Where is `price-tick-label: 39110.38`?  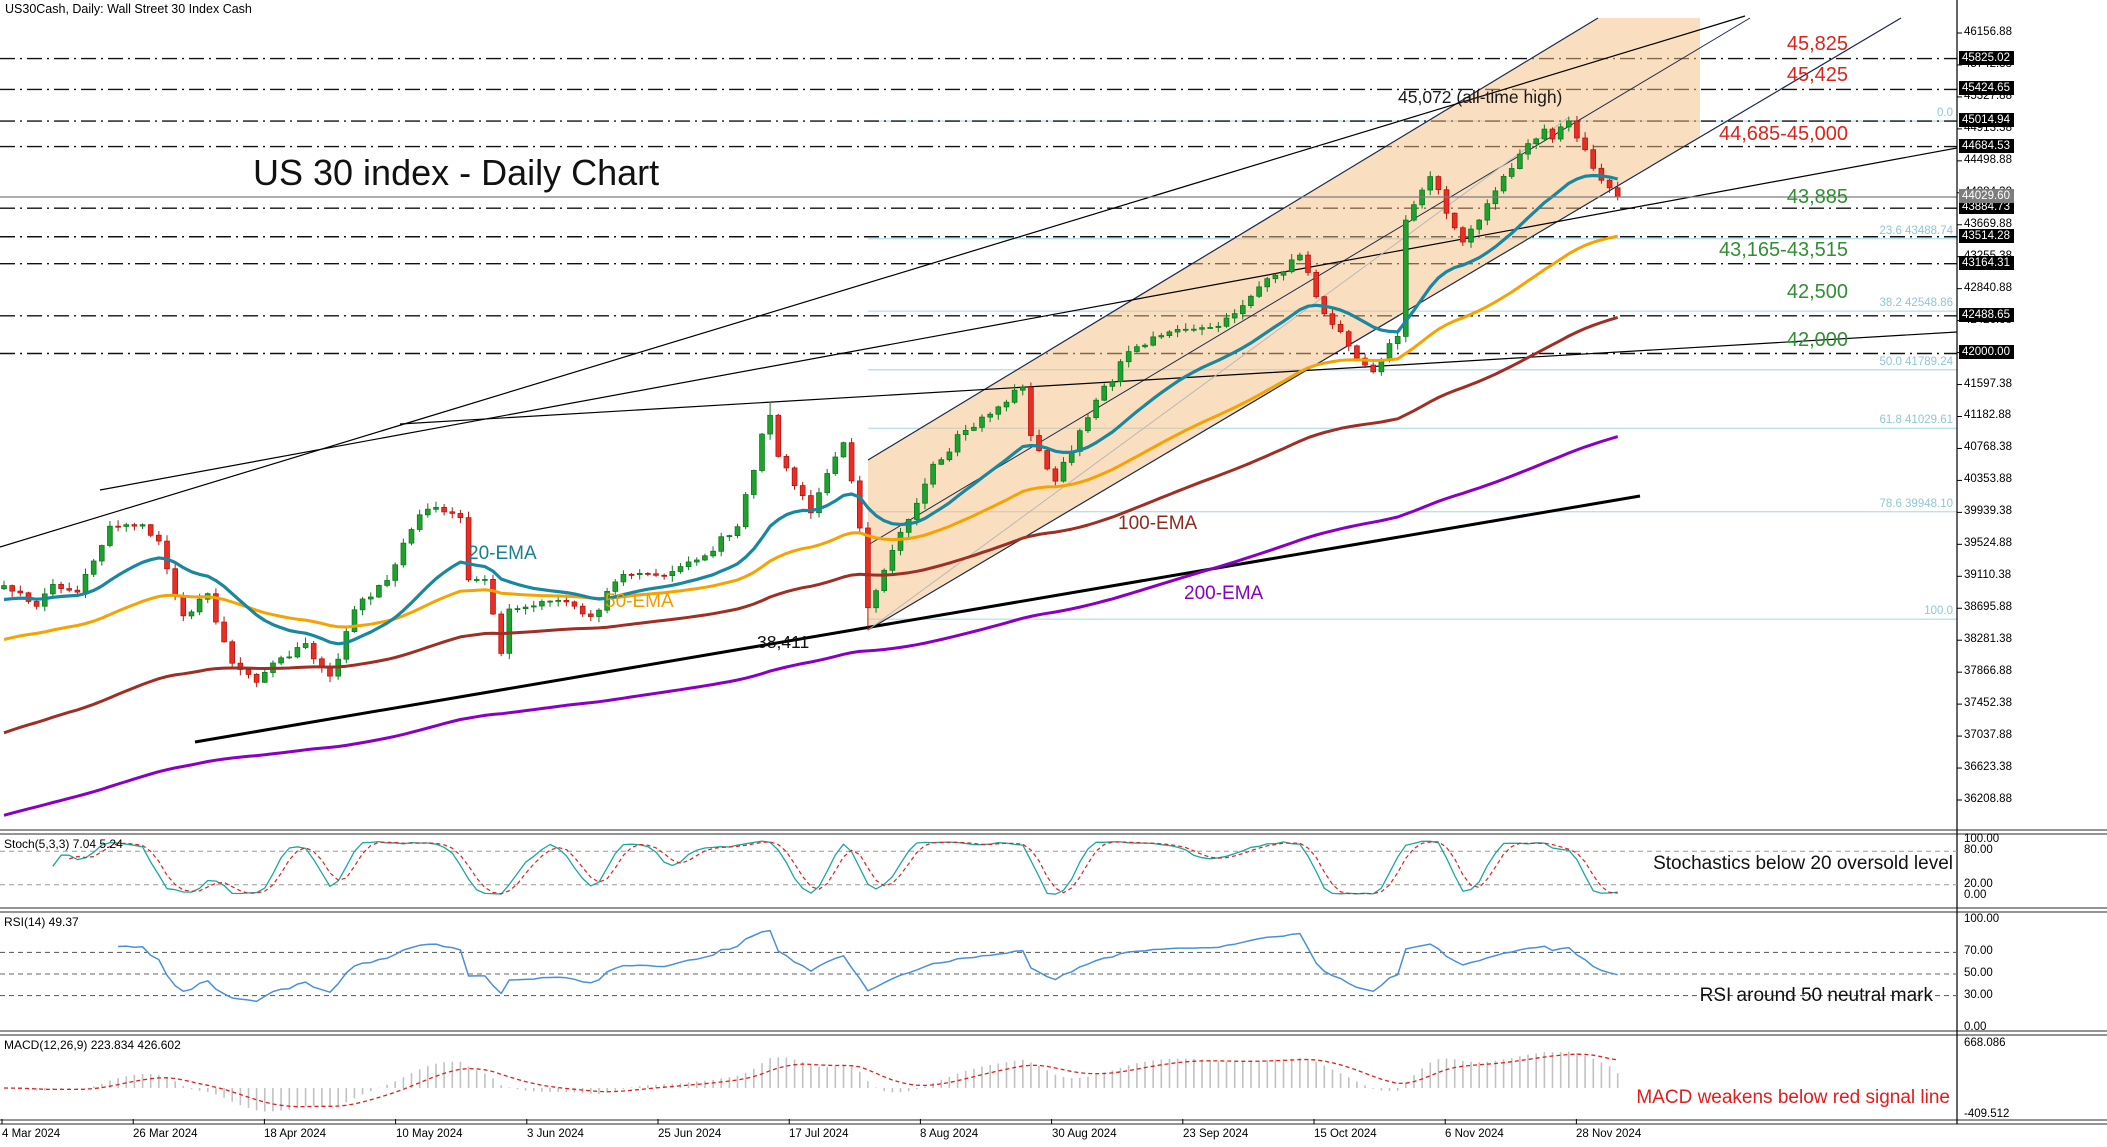
price-tick-label: 39110.38 is located at coordinates (1988, 575).